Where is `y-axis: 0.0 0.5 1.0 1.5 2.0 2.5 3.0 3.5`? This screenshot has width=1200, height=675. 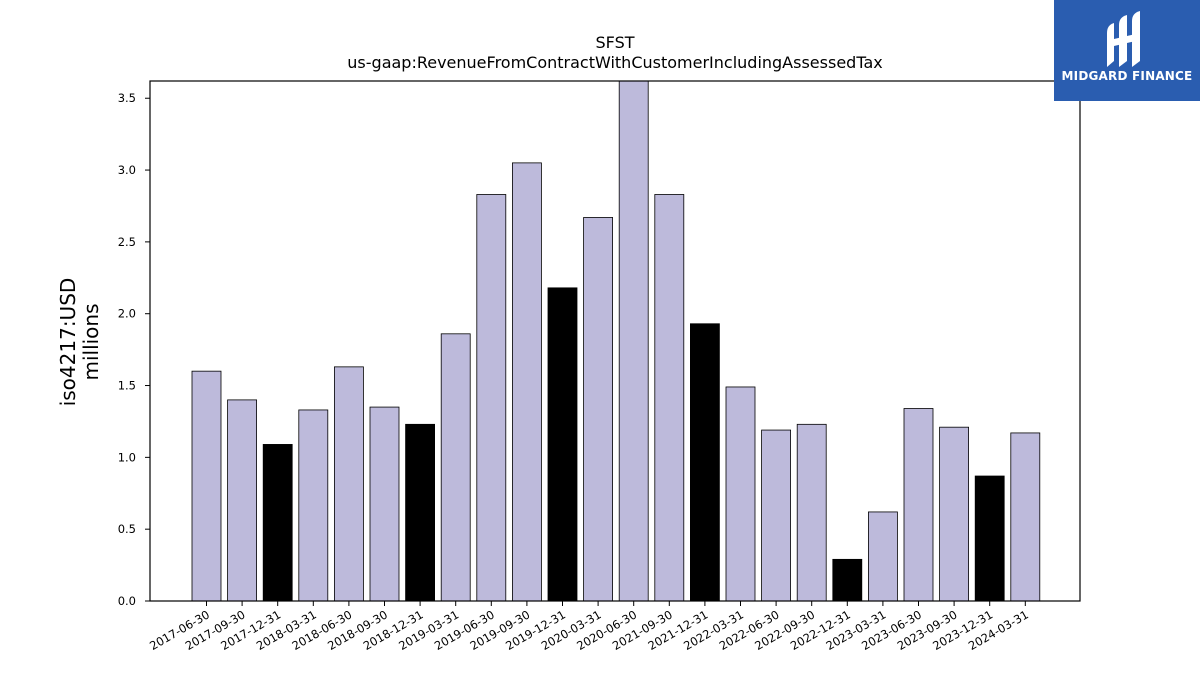
y-axis: 0.0 0.5 1.0 1.5 2.0 2.5 3.0 3.5 is located at coordinates (134, 349).